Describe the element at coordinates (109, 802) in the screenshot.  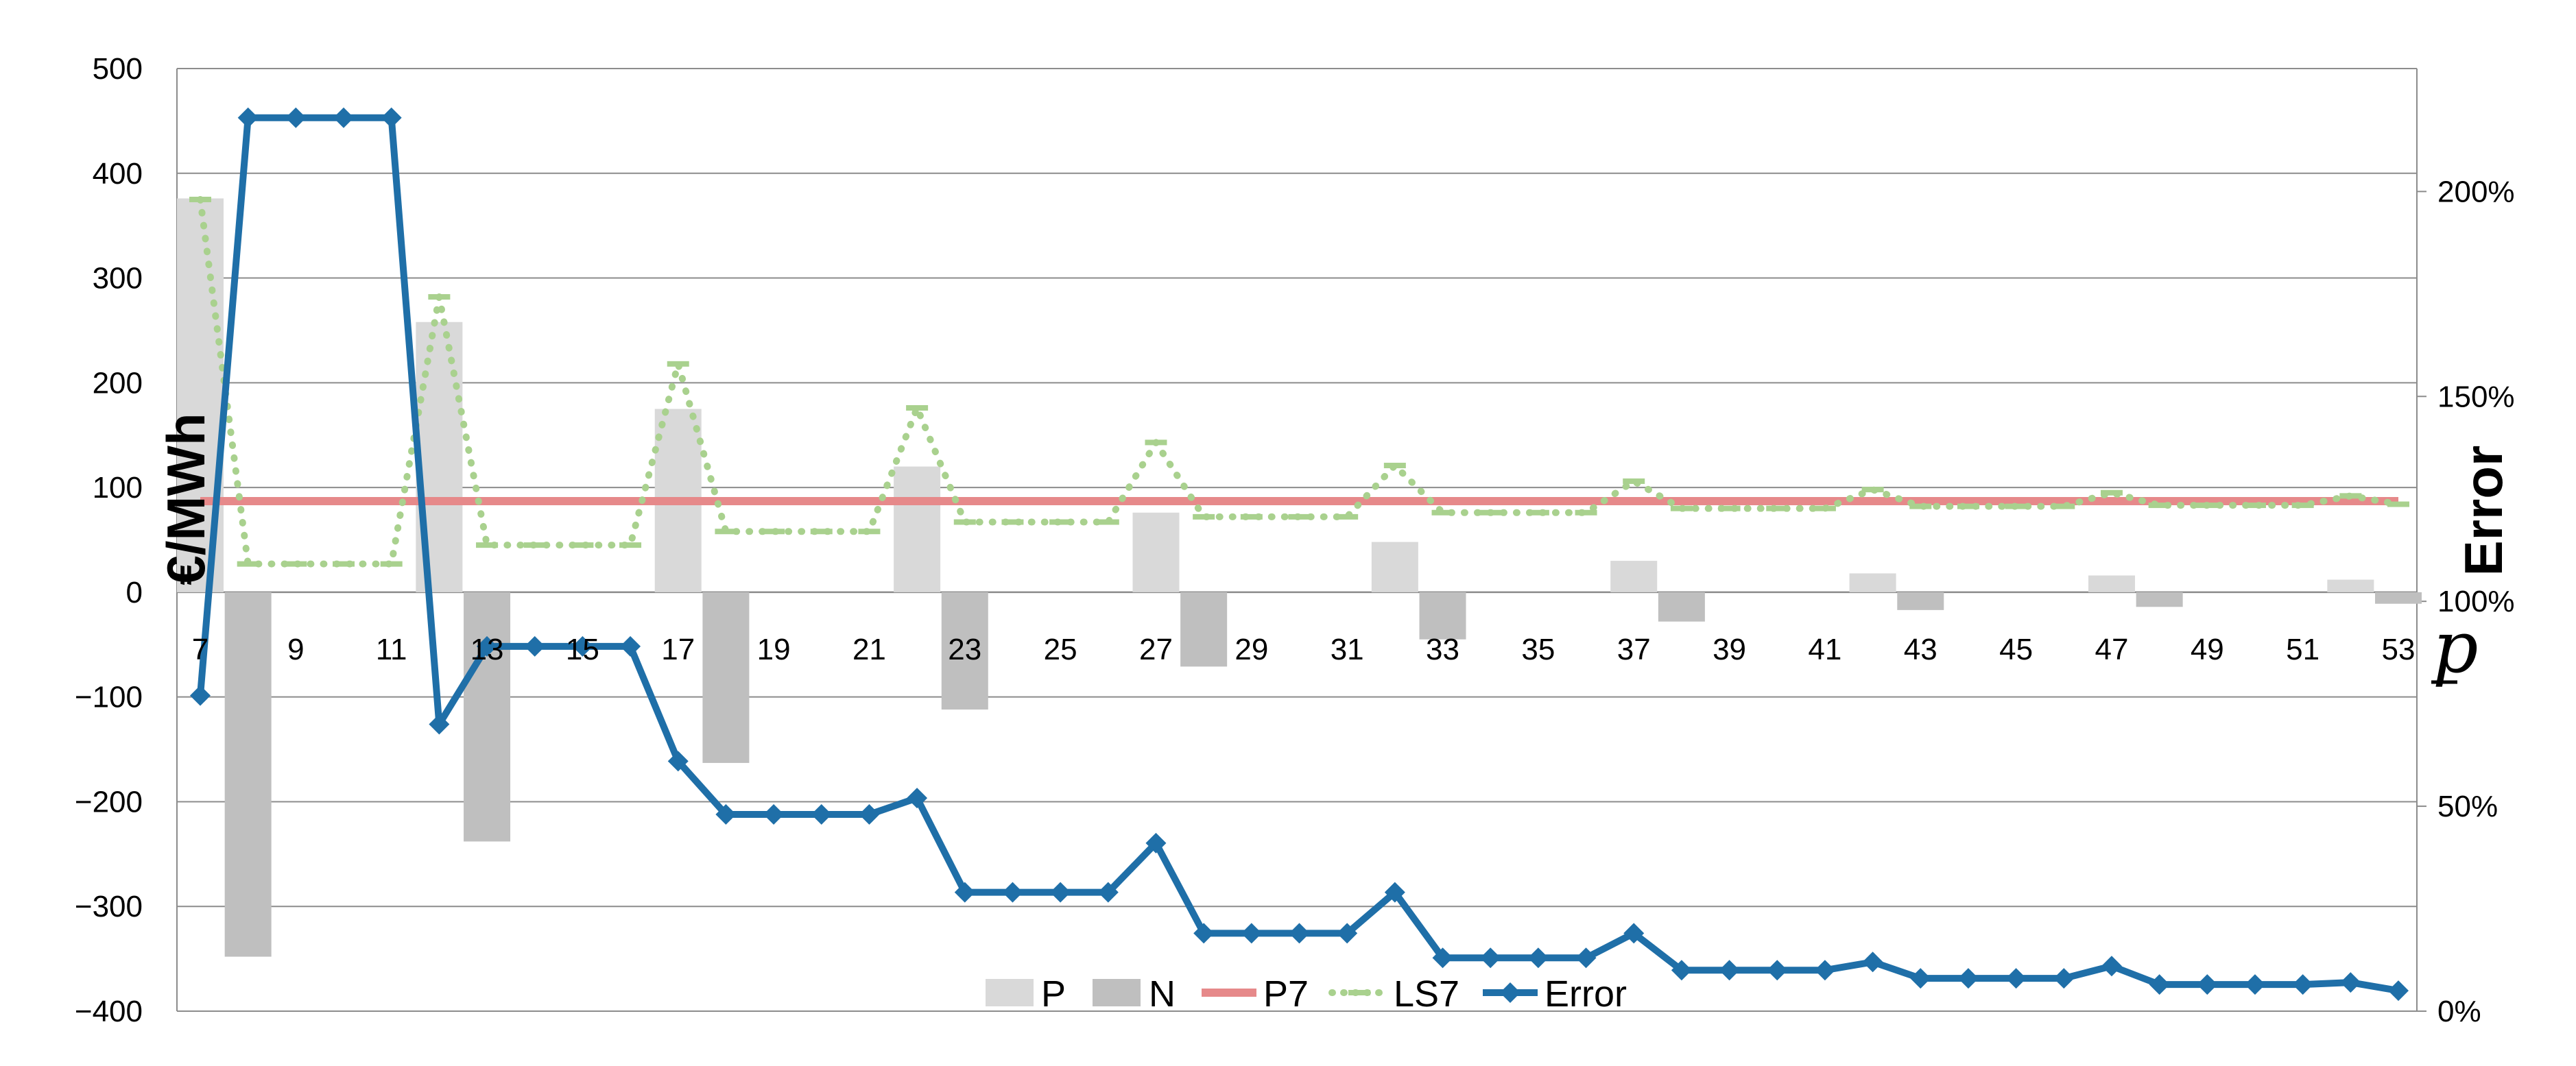
I see `y-tick-label: −200` at that location.